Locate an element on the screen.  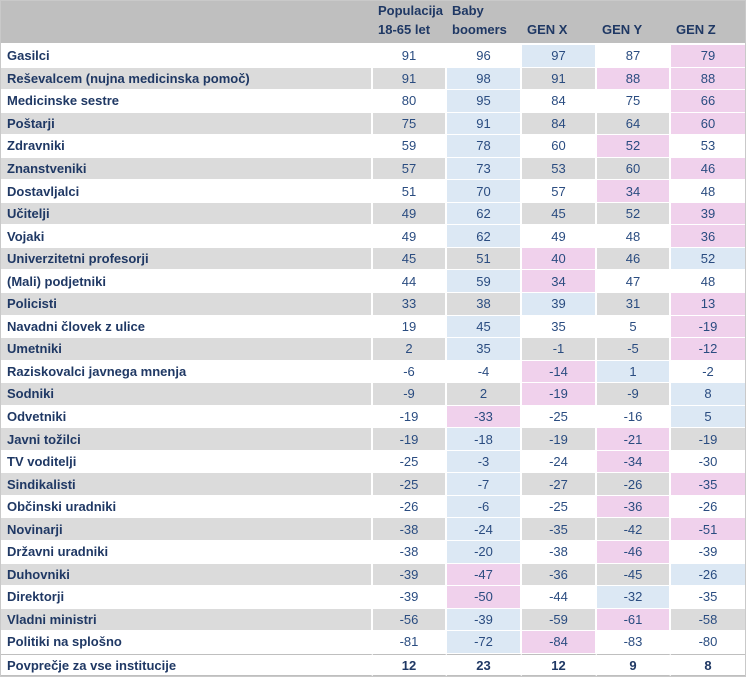
value-cell: -38 is located at coordinates (559, 552).